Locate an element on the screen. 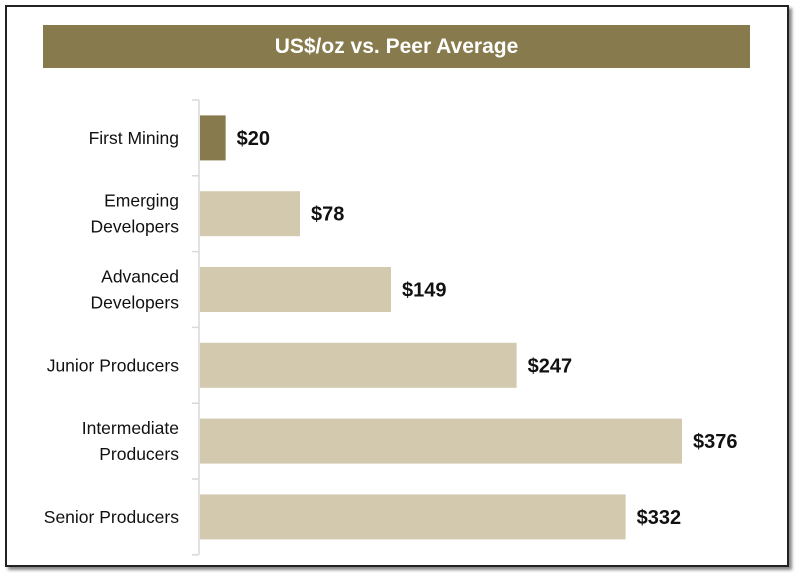 The image size is (800, 580). category-label: Advanced Developers is located at coordinates (134, 290).